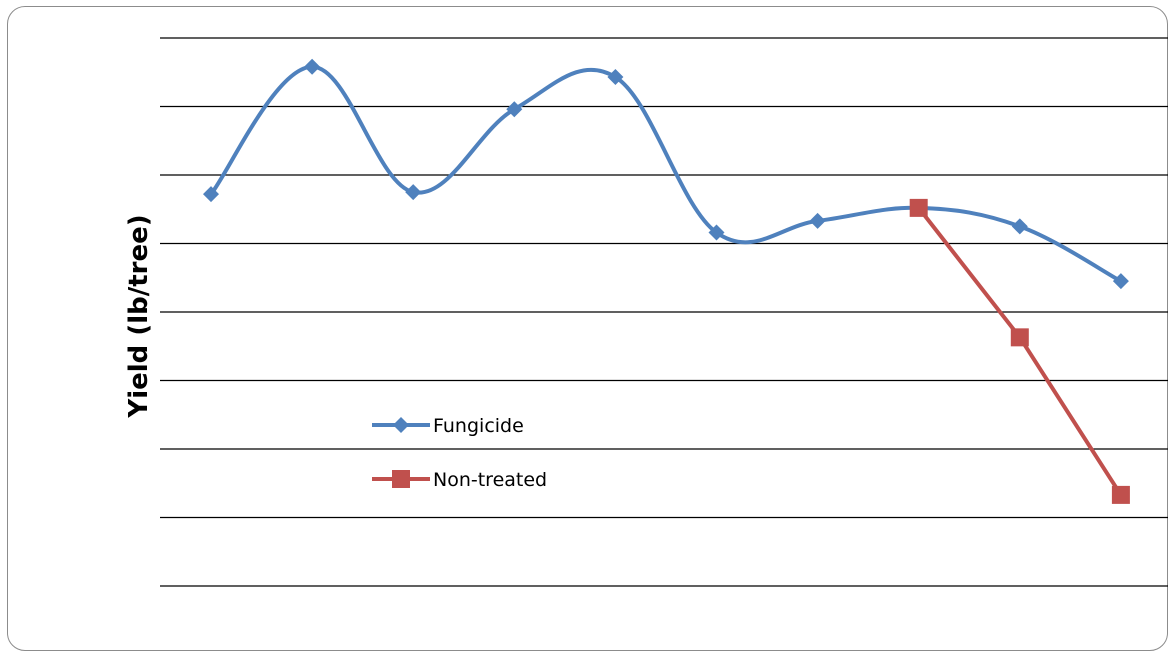  I want to click on y-axis-label: Yield (lb/tree), so click(139, 316).